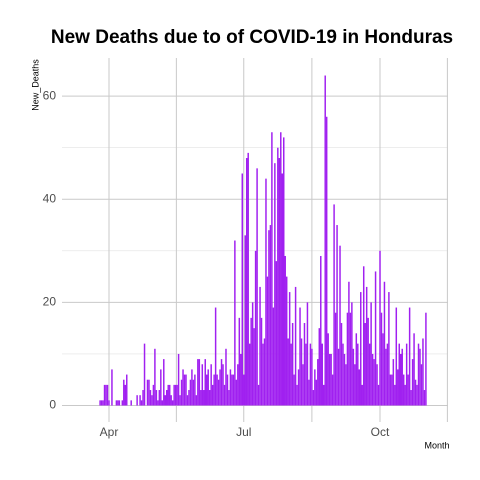 Image resolution: width=480 pixels, height=480 pixels. I want to click on y-tick-label: 20, so click(50, 302).